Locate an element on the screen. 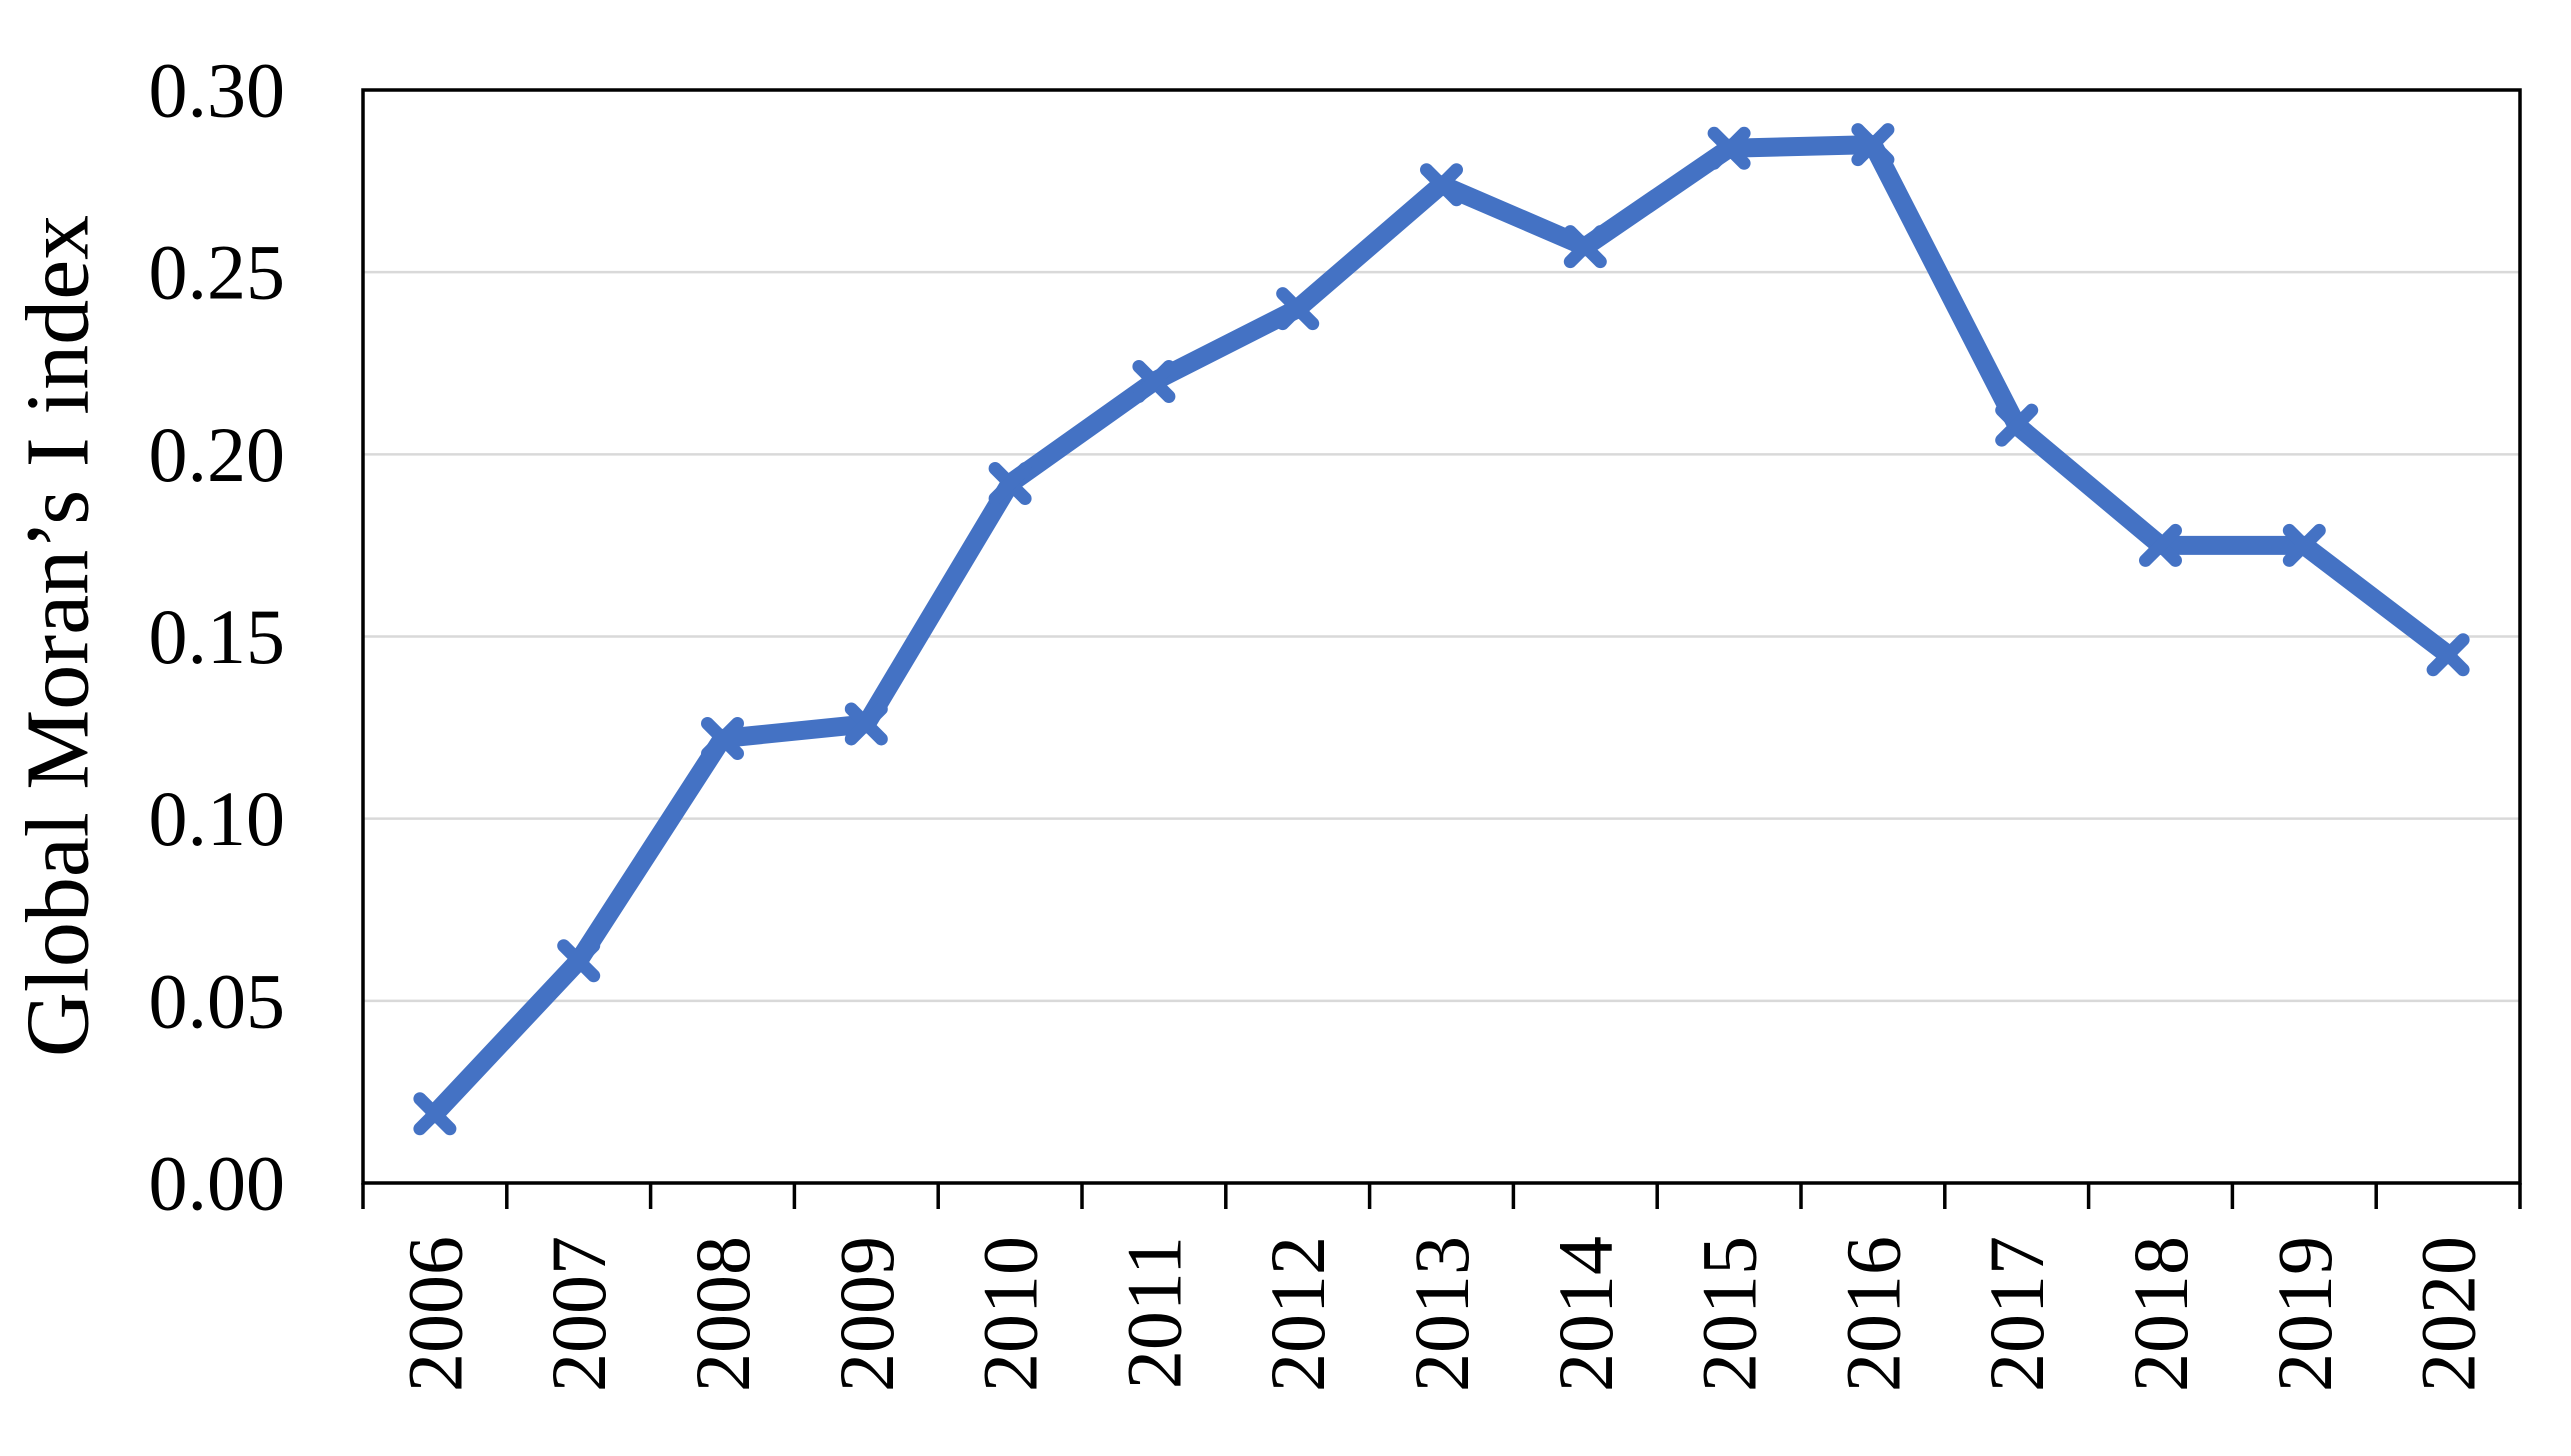 Image resolution: width=2571 pixels, height=1456 pixels. x-tick-label: 2017 is located at coordinates (2016, 1314).